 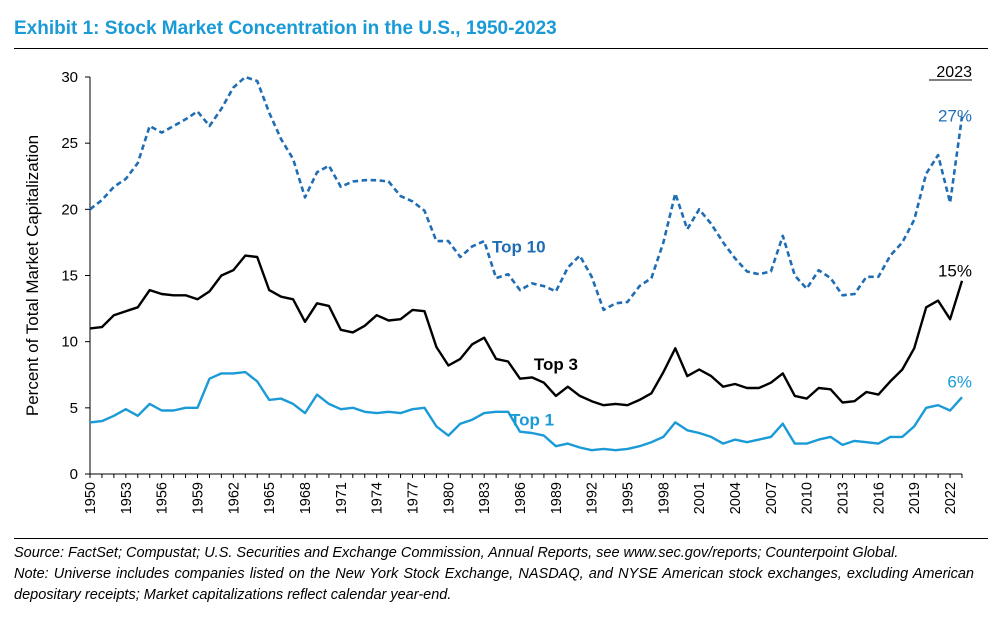 What do you see at coordinates (69, 276) in the screenshot?
I see `y-tick-label: 15` at bounding box center [69, 276].